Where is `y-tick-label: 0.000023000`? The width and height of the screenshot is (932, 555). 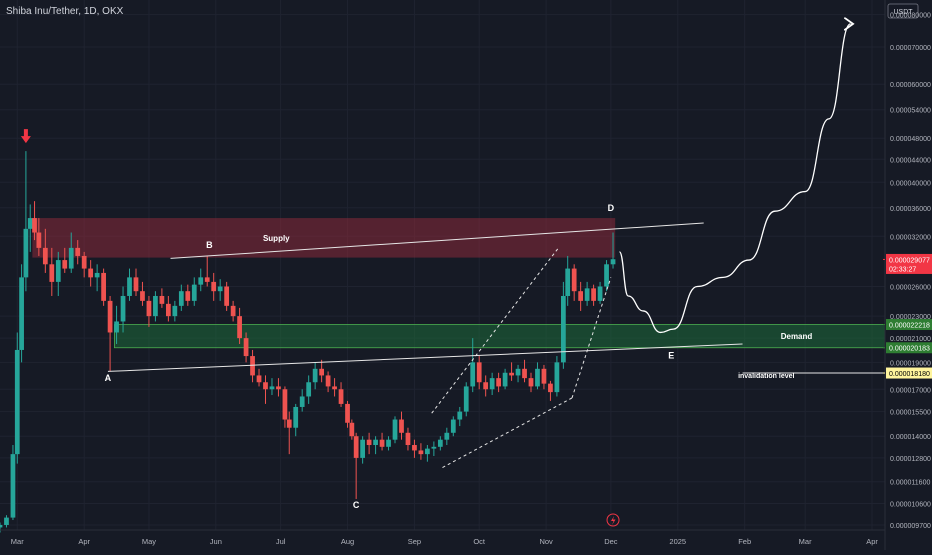
y-tick-label: 0.000023000 is located at coordinates (910, 317).